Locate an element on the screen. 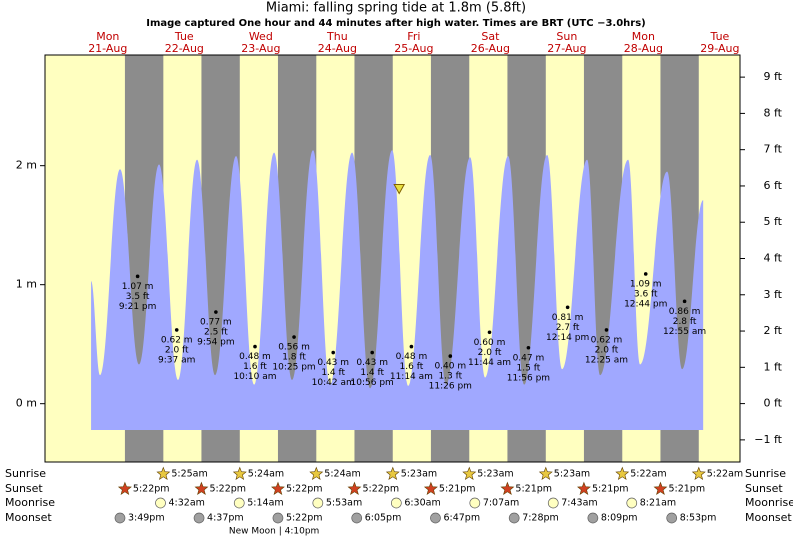  row-label-right: Moonset is located at coordinates (768, 517).